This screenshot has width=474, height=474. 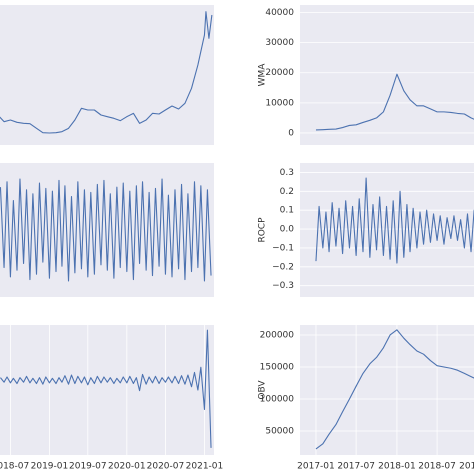 I want to click on x-tick-label: 2017-07, so click(x=356, y=467).